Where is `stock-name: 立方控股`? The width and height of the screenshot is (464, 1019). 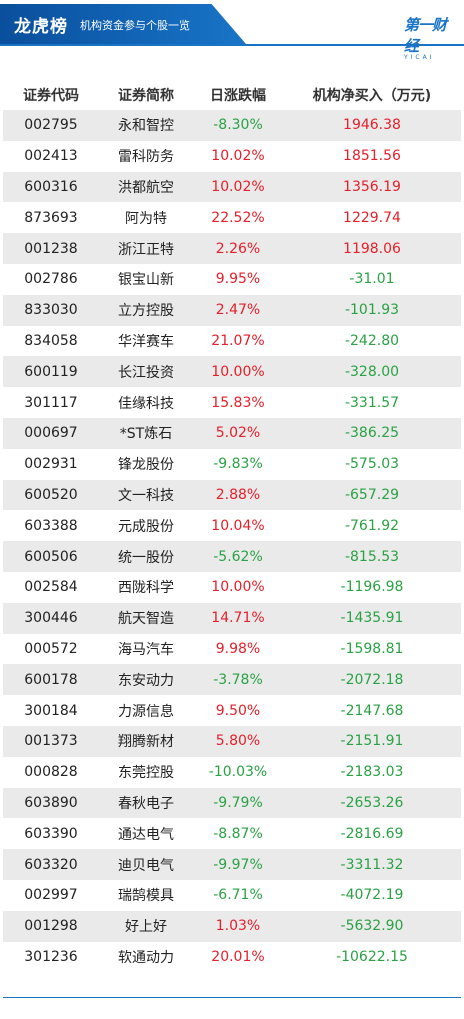
stock-name: 立方控股 is located at coordinates (146, 310).